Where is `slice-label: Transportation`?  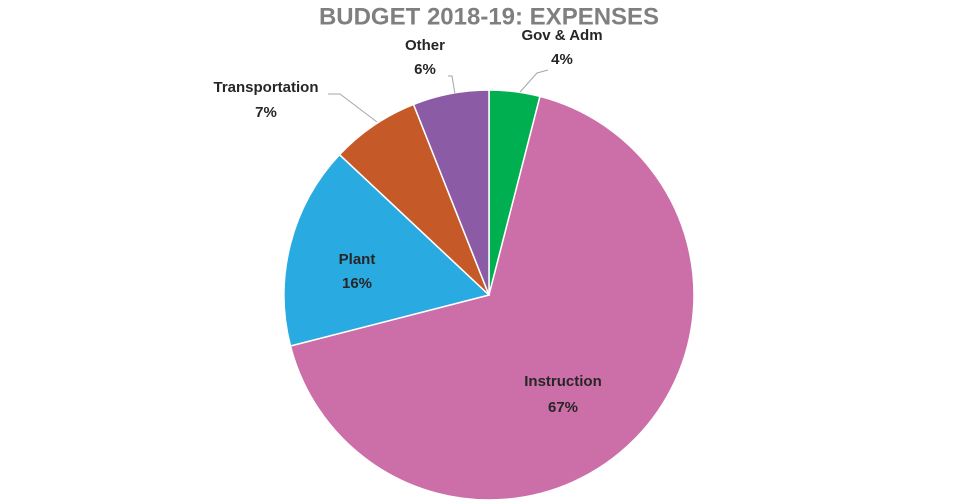
slice-label: Transportation is located at coordinates (265, 87).